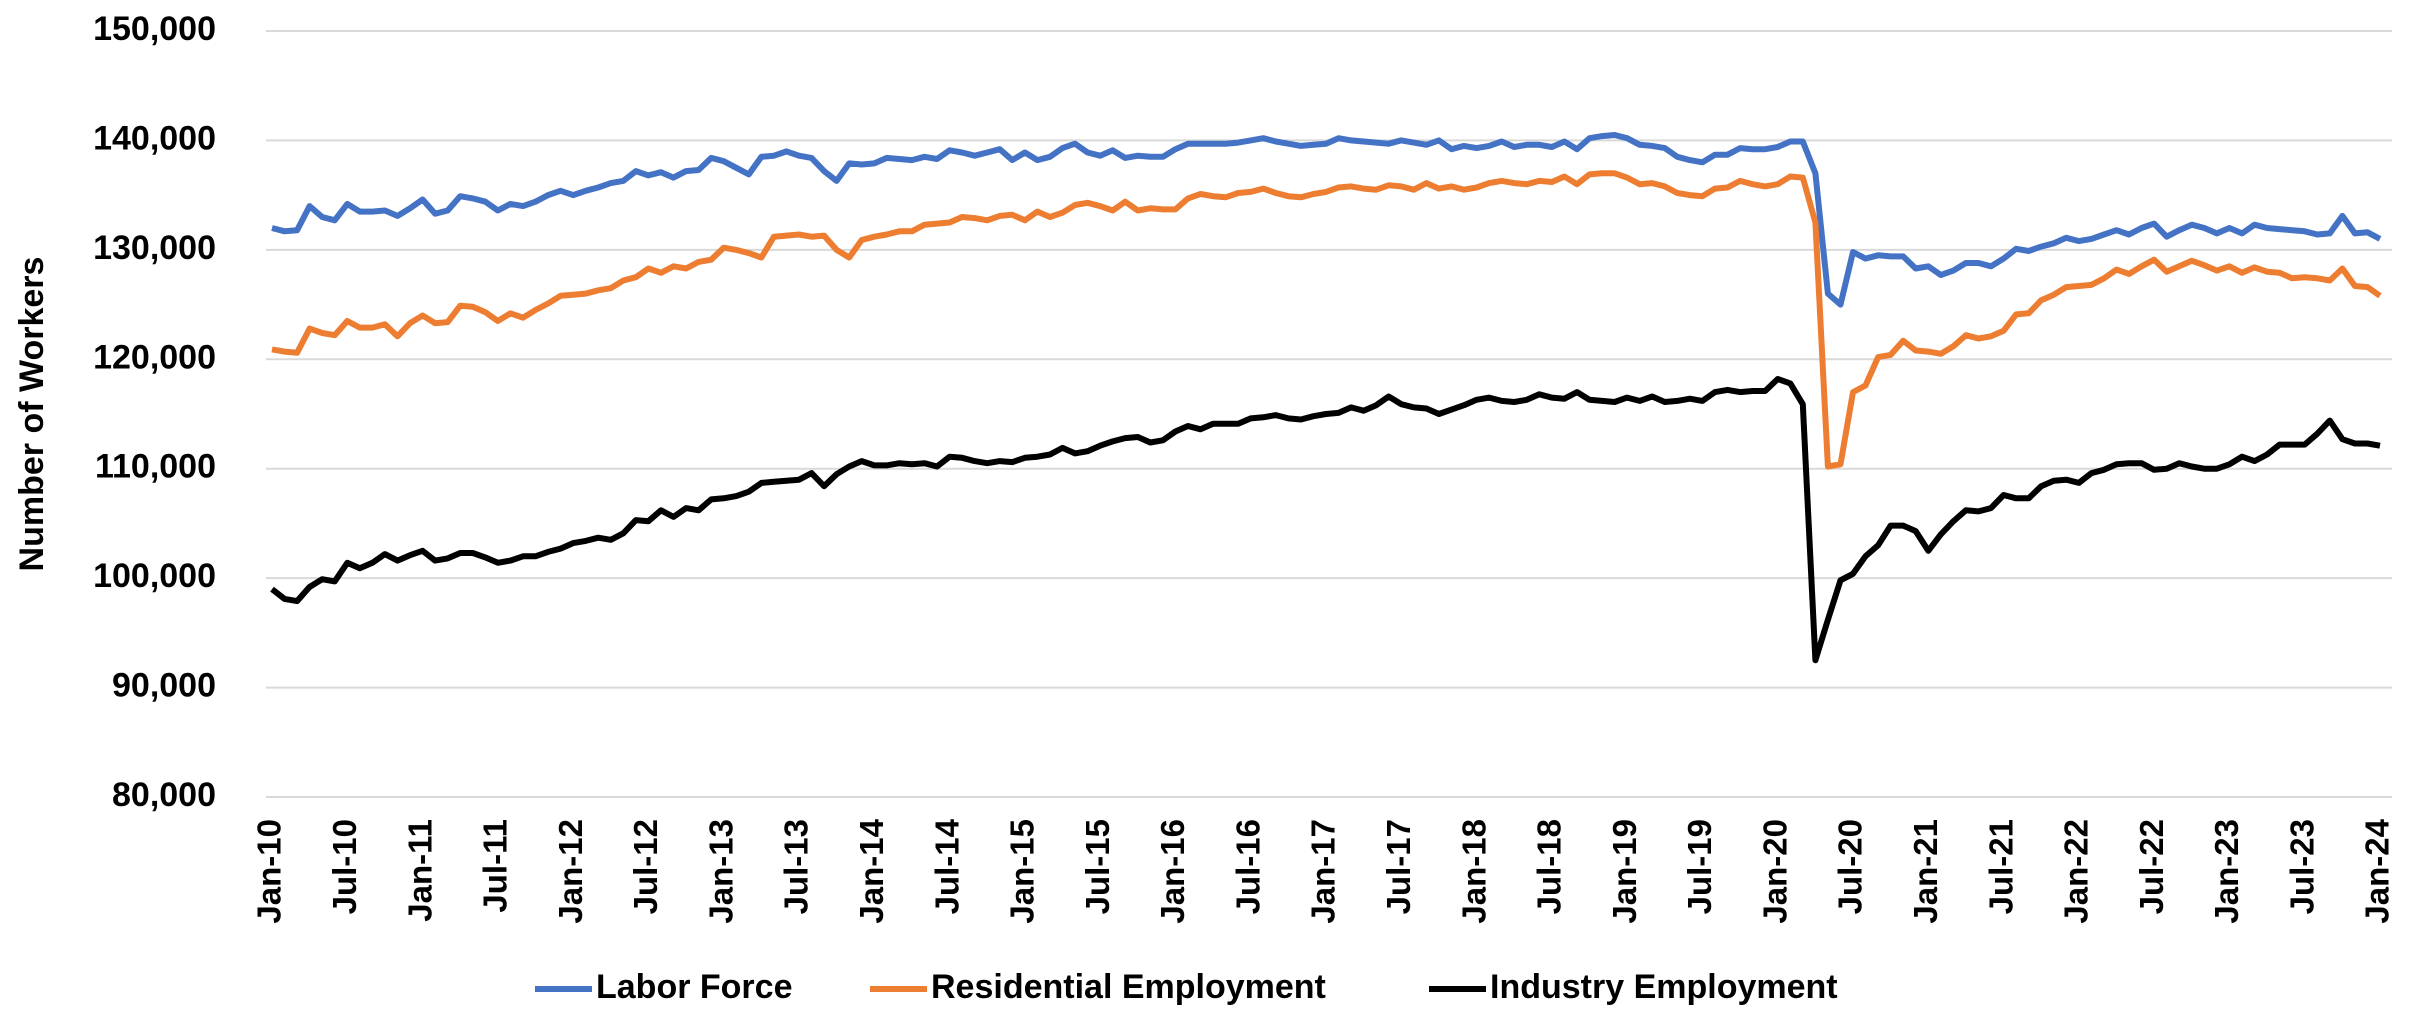 The image size is (2420, 1017). What do you see at coordinates (1323, 871) in the screenshot?
I see `x-tick-label: Jan-17` at bounding box center [1323, 871].